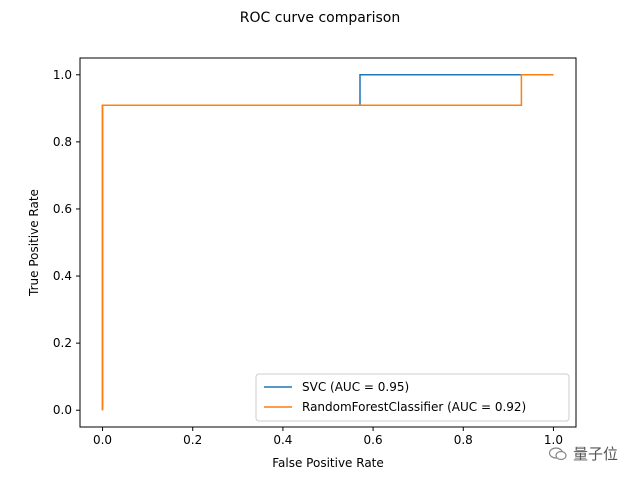 The image size is (640, 480). Describe the element at coordinates (557, 453) in the screenshot. I see `wechat-icon` at that location.